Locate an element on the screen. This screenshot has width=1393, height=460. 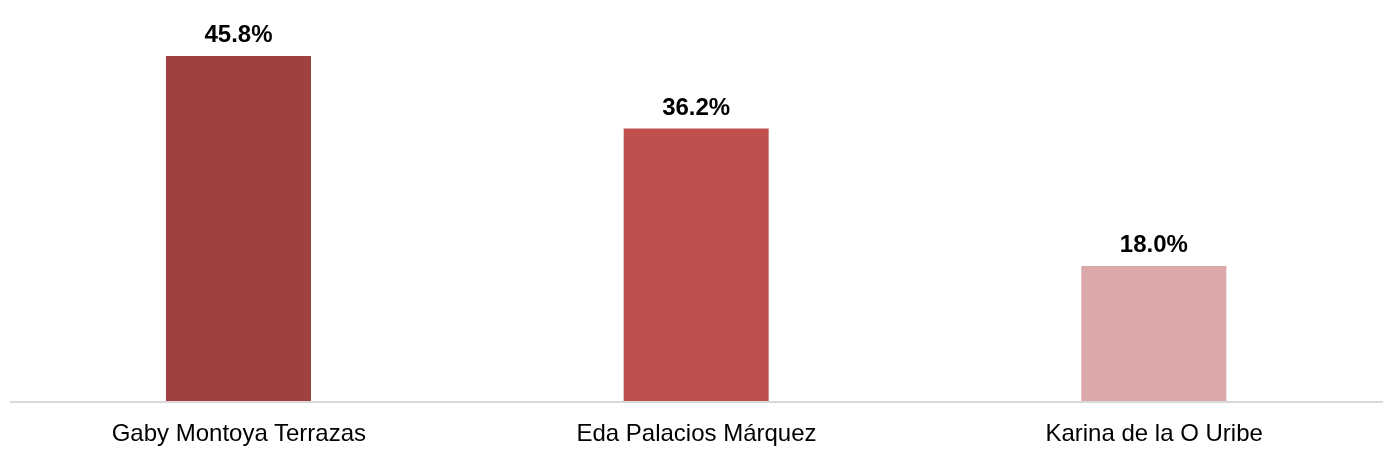
x-tick-label: Karina de la O Uribe is located at coordinates (1154, 433).